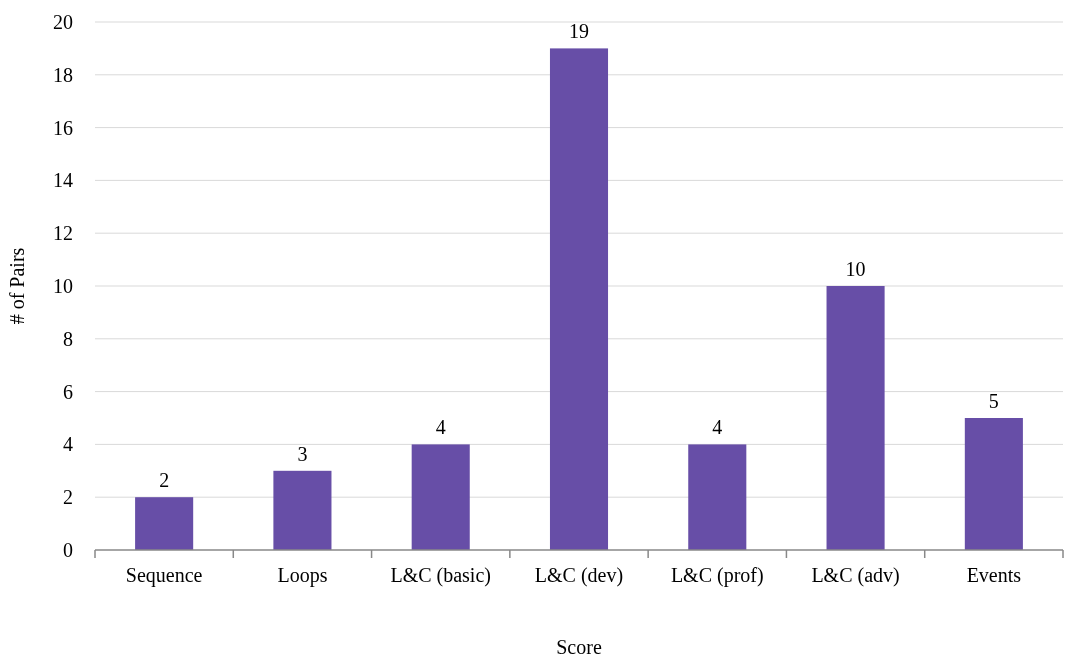  What do you see at coordinates (993, 401) in the screenshot?
I see `data-label: 5` at bounding box center [993, 401].